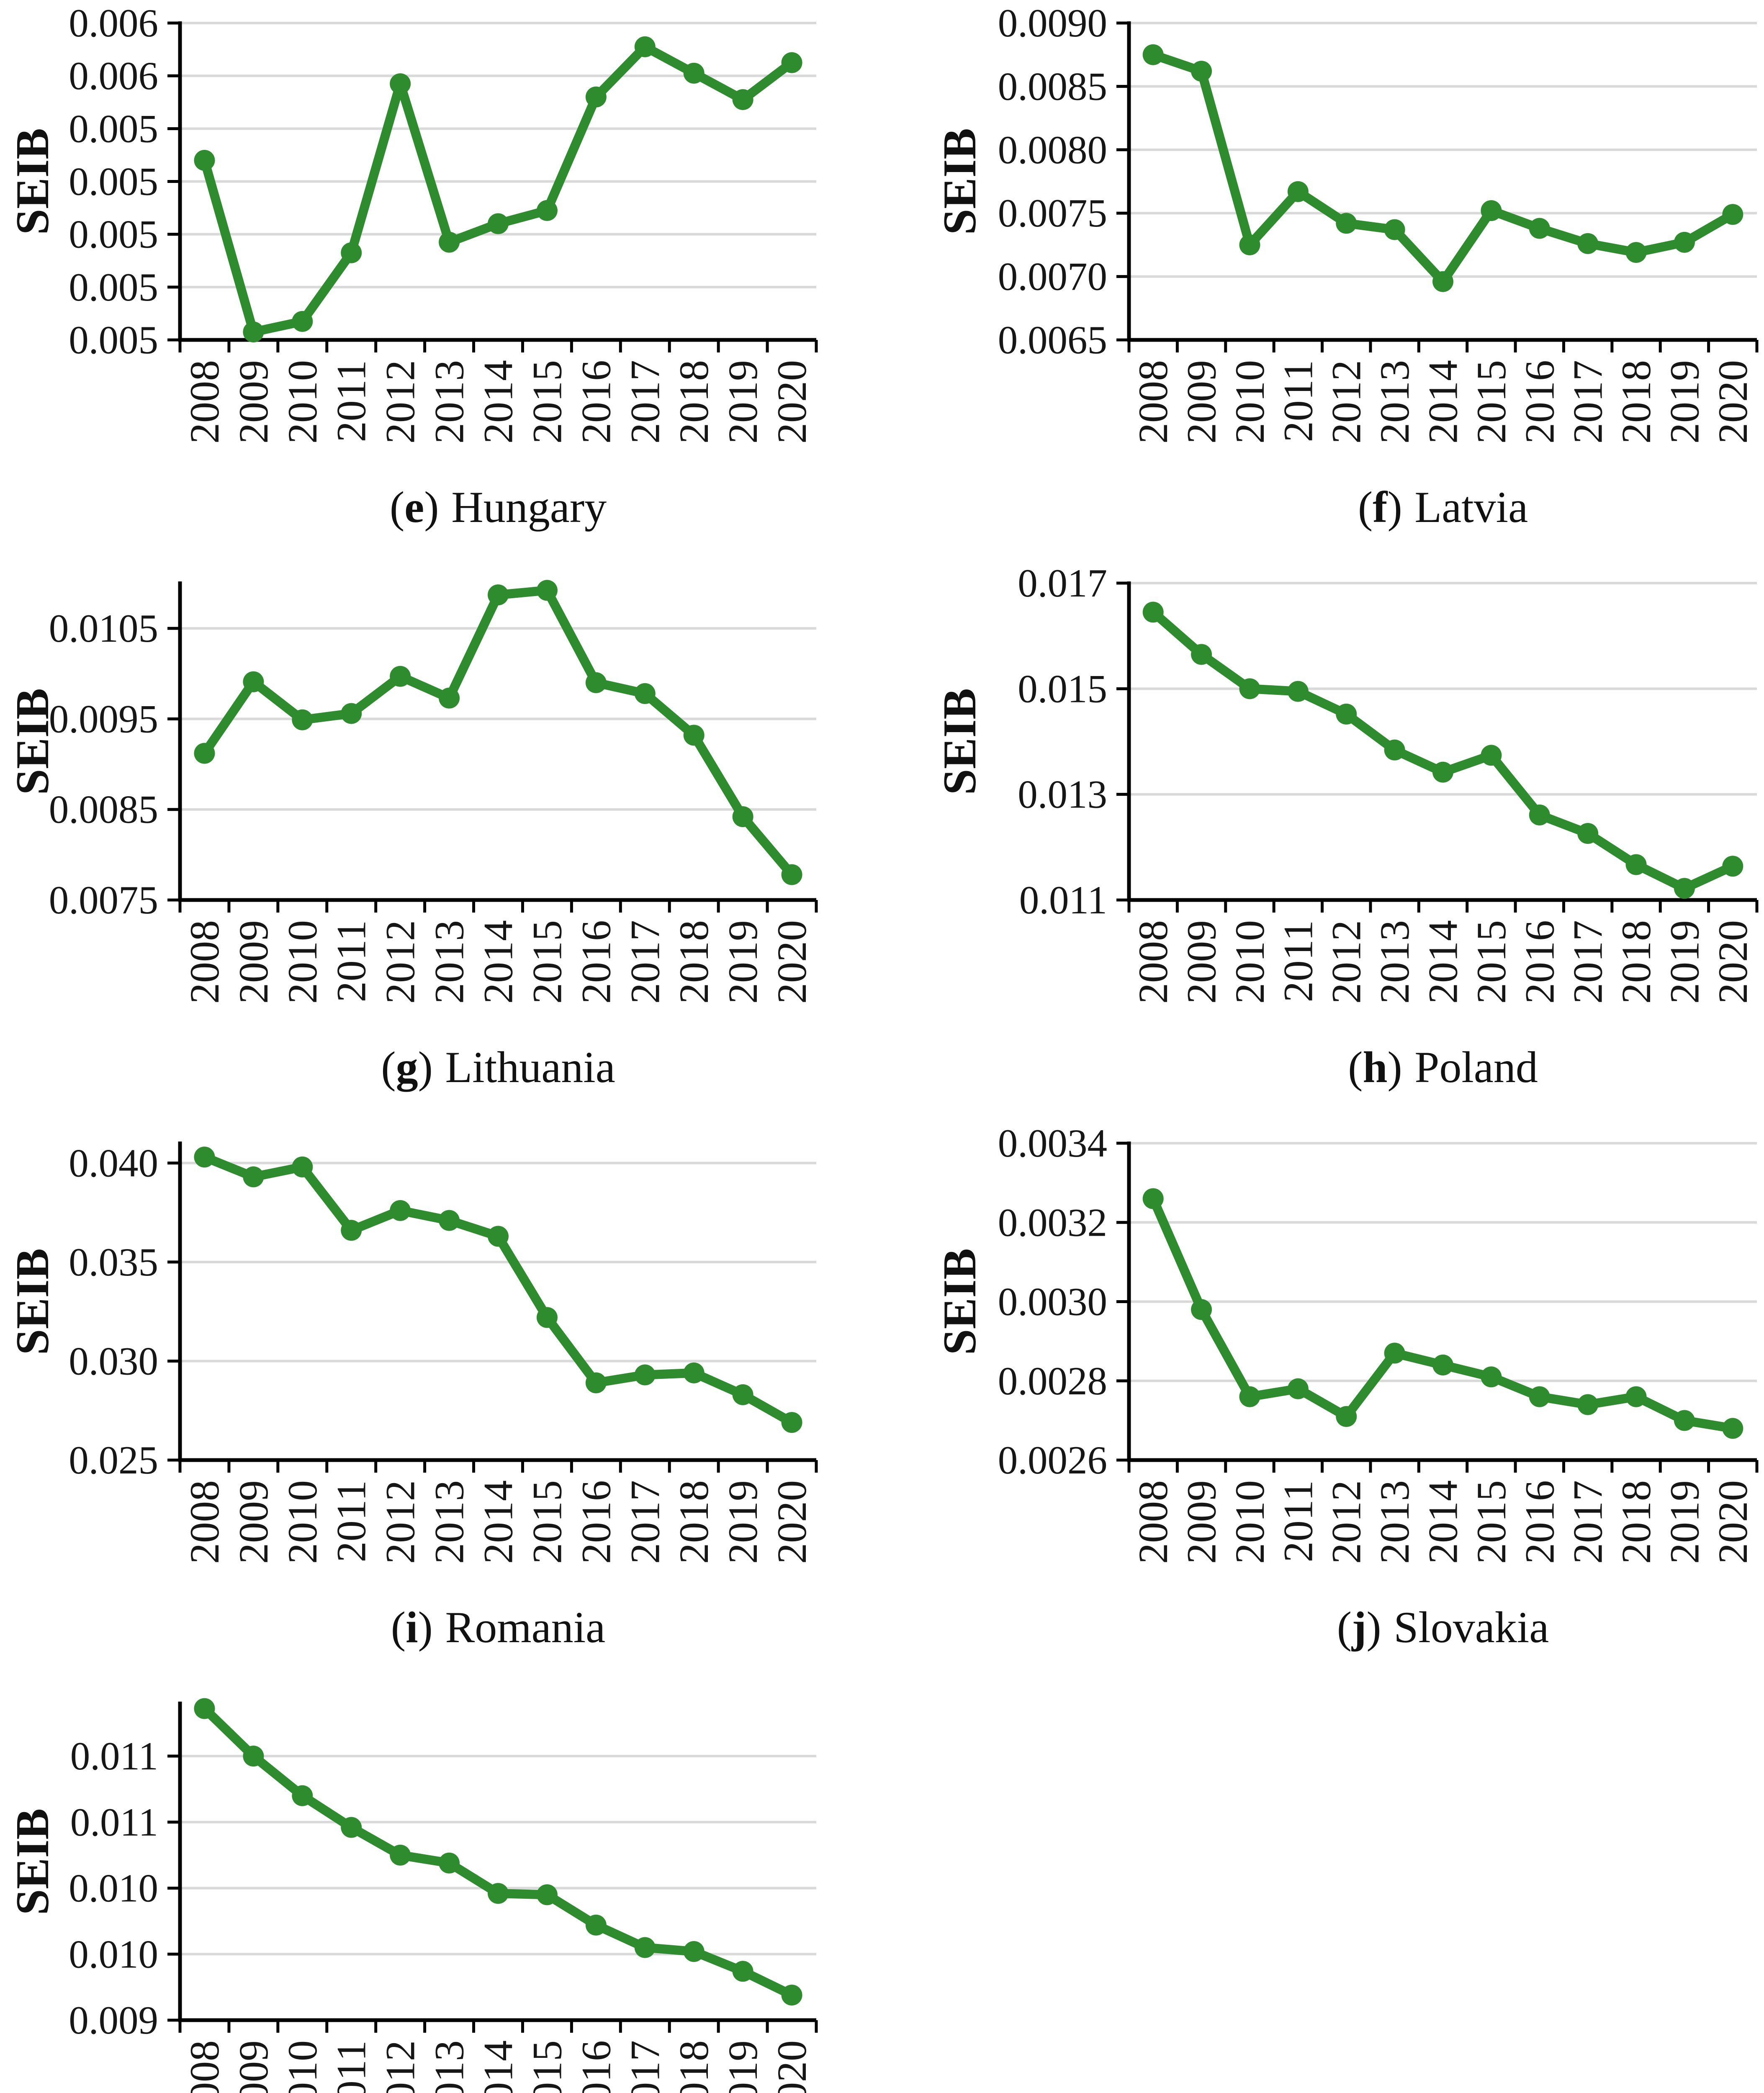 This screenshot has width=1764, height=2093. What do you see at coordinates (1052, 86) in the screenshot?
I see `y-tick-label: 0.0085` at bounding box center [1052, 86].